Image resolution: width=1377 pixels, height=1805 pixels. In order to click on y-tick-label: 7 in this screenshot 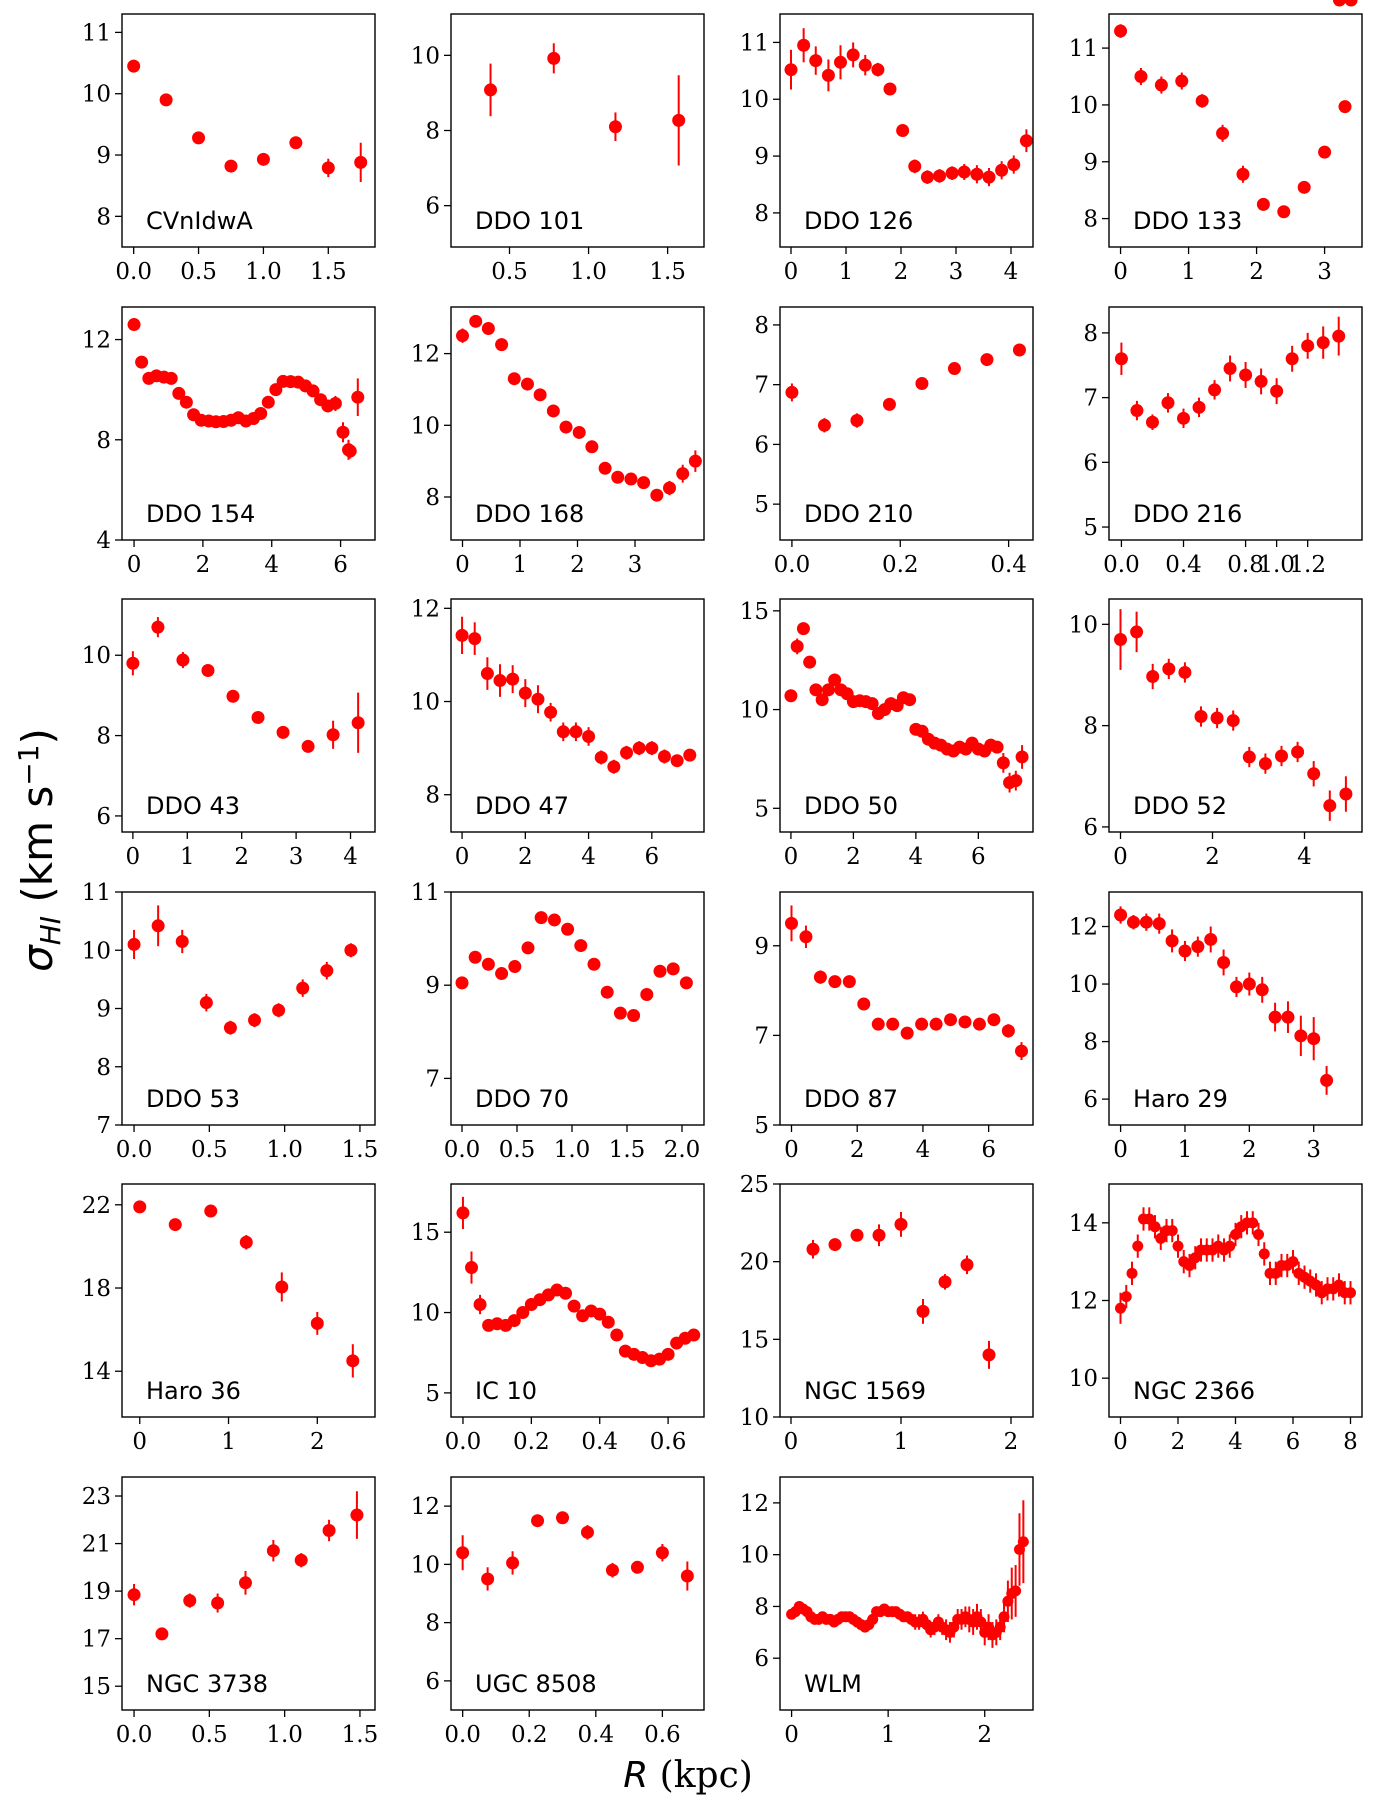, I will do `click(761, 1036)`.